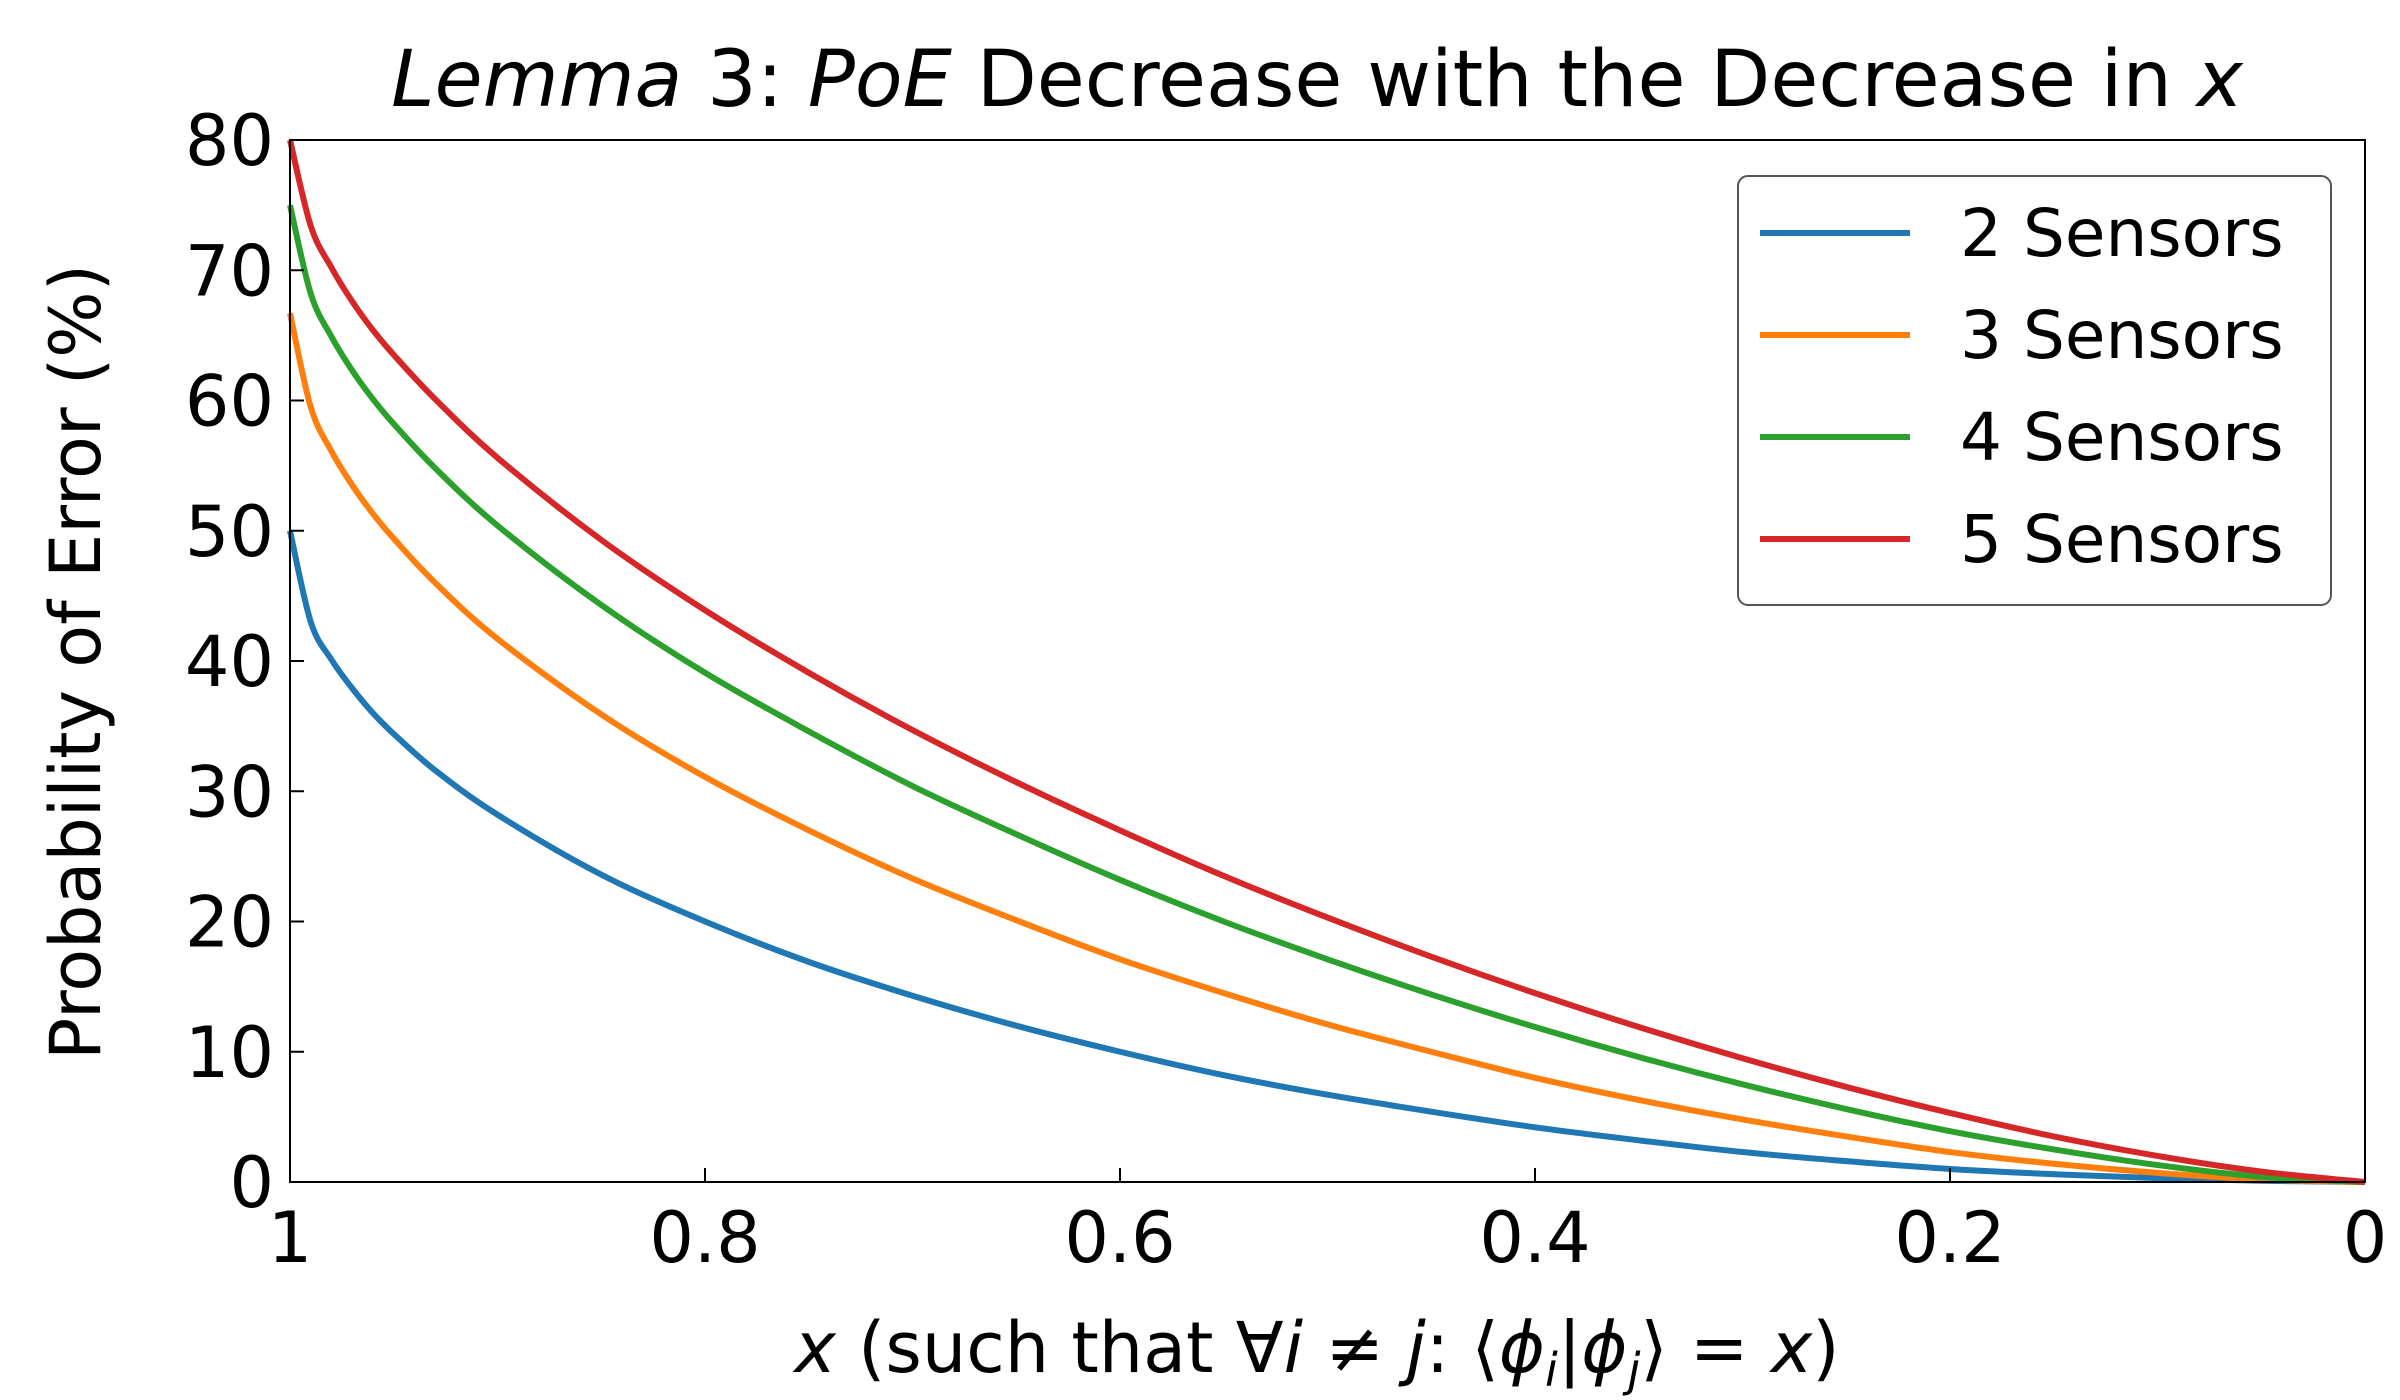  Describe the element at coordinates (1119, 1238) in the screenshot. I see `x-tick-label: 0.6` at that location.